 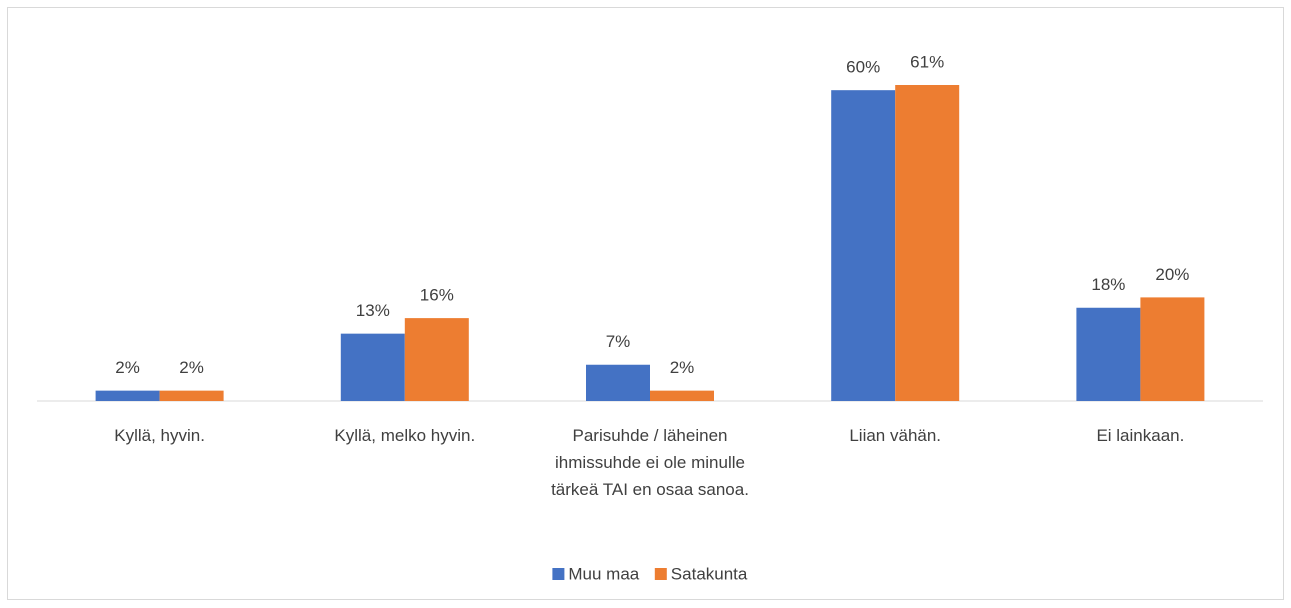 What do you see at coordinates (437, 295) in the screenshot?
I see `data-label: 16%` at bounding box center [437, 295].